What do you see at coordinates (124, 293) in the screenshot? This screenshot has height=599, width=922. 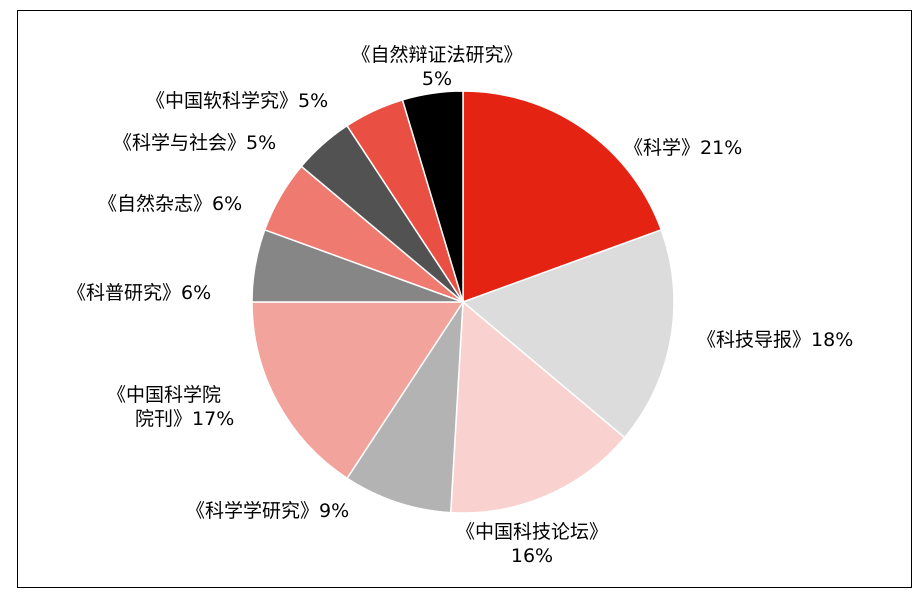 I see `slice-name: 《科普研究》` at bounding box center [124, 293].